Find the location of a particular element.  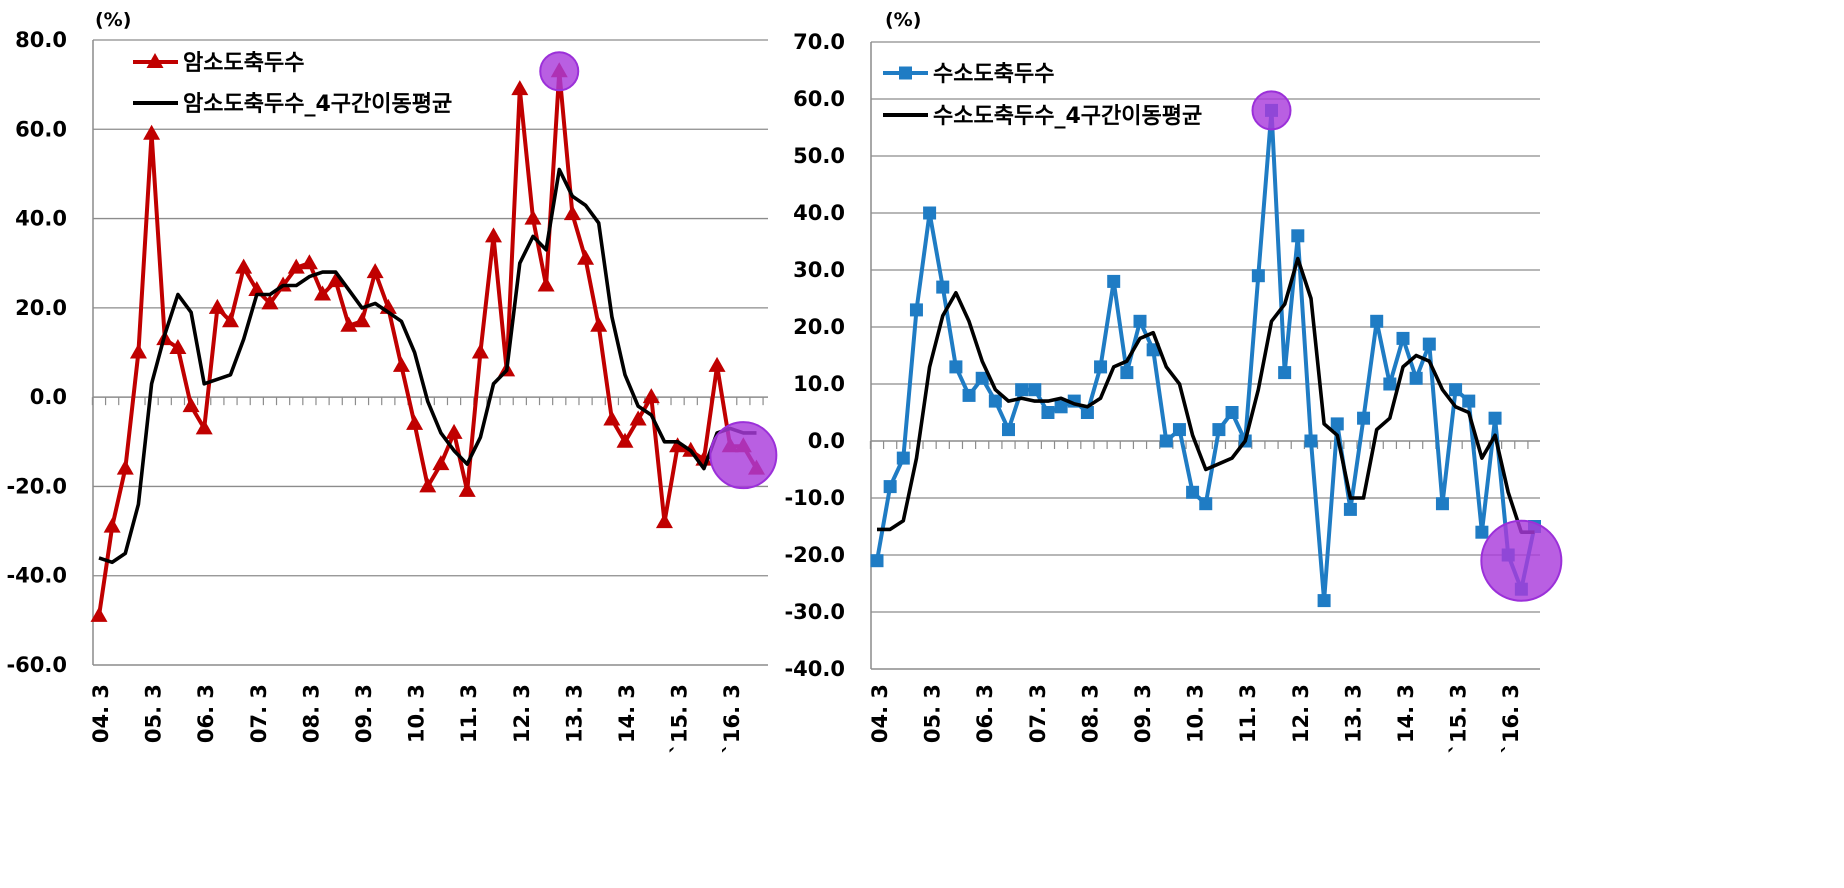

c1-x-tick-label: 04. 3 is located at coordinates (101, 713).